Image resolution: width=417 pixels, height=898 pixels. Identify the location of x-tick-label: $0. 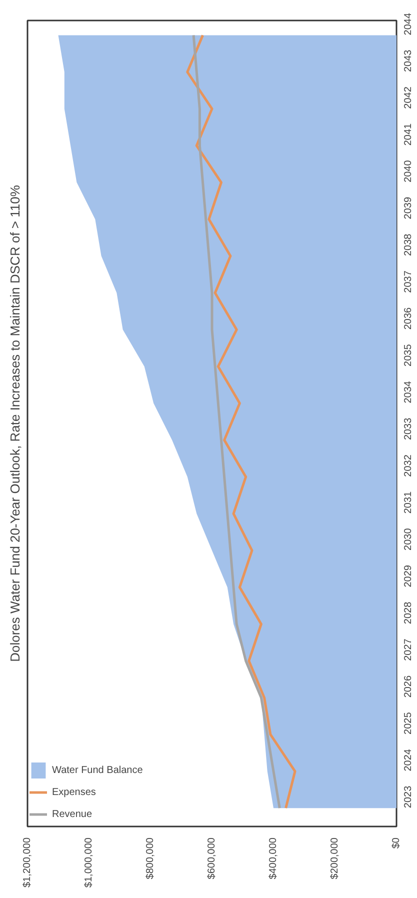
(396, 843).